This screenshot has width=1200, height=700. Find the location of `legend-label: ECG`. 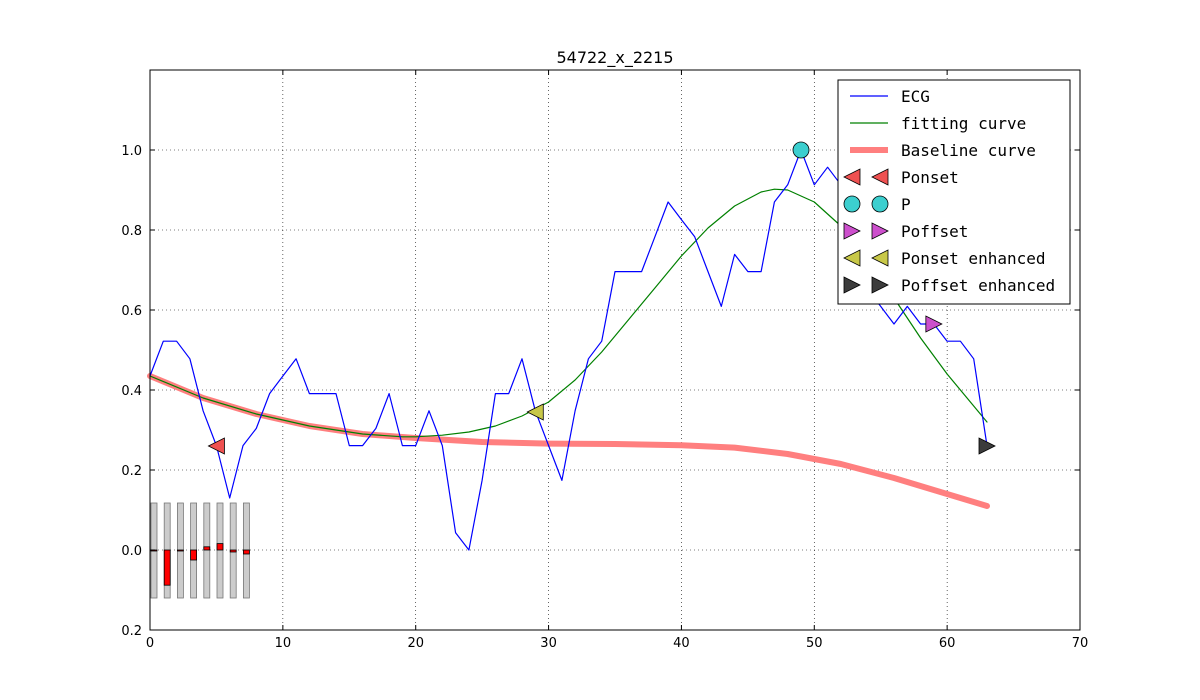

legend-label: ECG is located at coordinates (915, 96).